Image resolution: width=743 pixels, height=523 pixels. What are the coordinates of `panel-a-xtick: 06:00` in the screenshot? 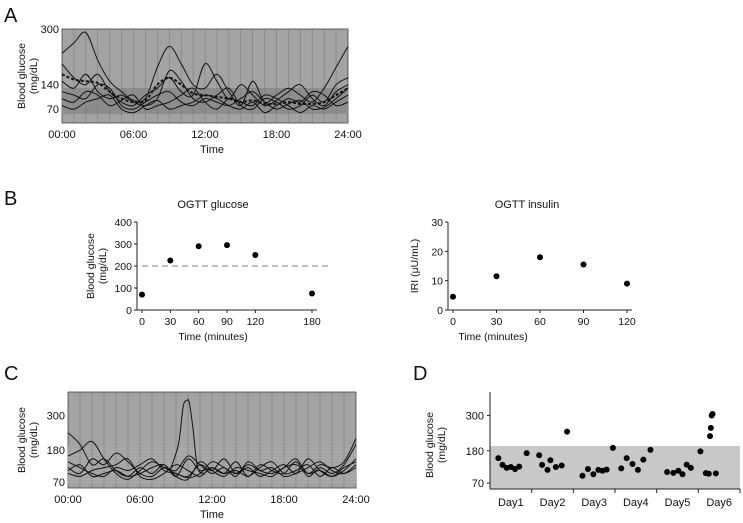 It's located at (134, 135).